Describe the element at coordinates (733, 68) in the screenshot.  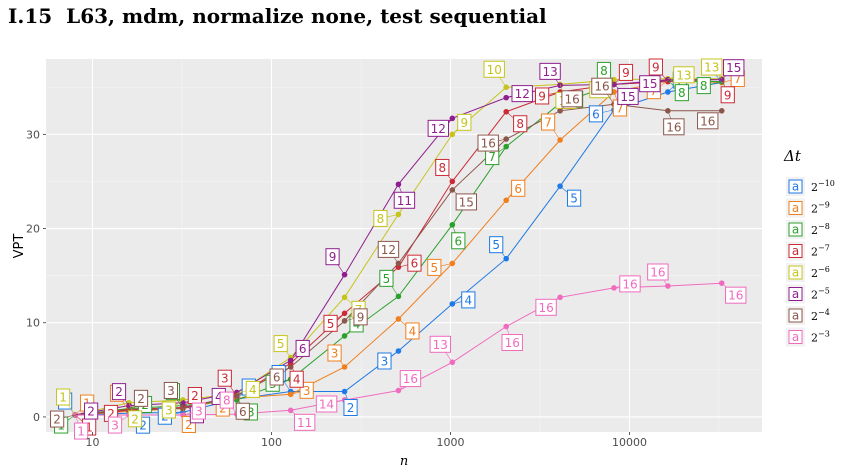
I see `data-label: 15` at that location.